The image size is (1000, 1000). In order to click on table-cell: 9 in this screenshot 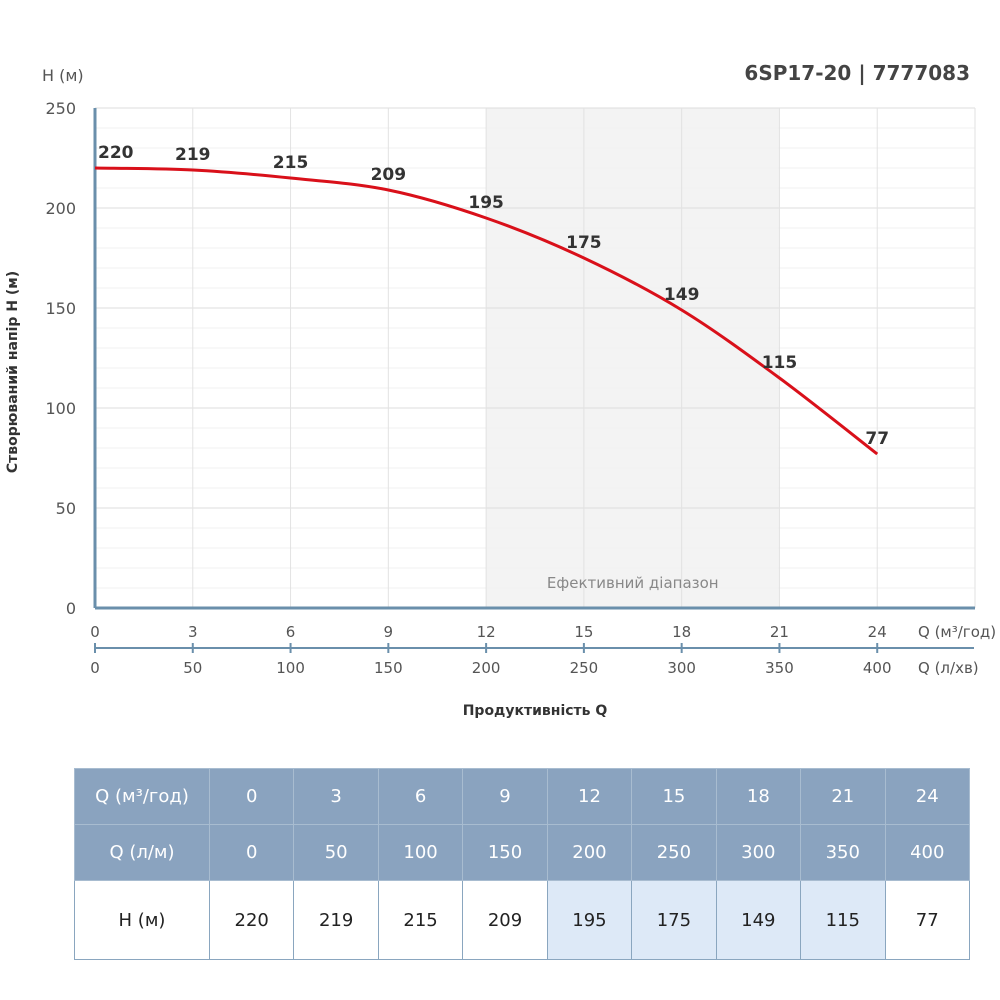, I will do `click(505, 796)`.